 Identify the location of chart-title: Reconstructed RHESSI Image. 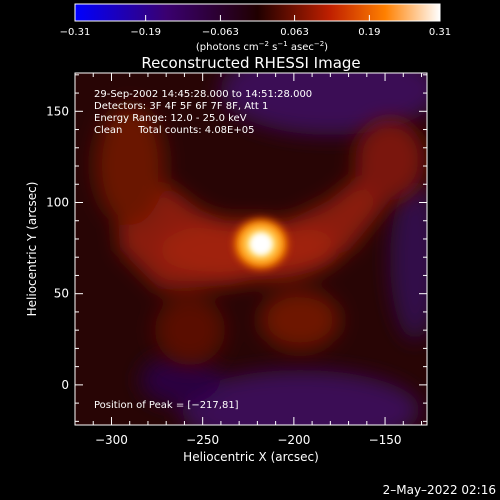
(250, 63).